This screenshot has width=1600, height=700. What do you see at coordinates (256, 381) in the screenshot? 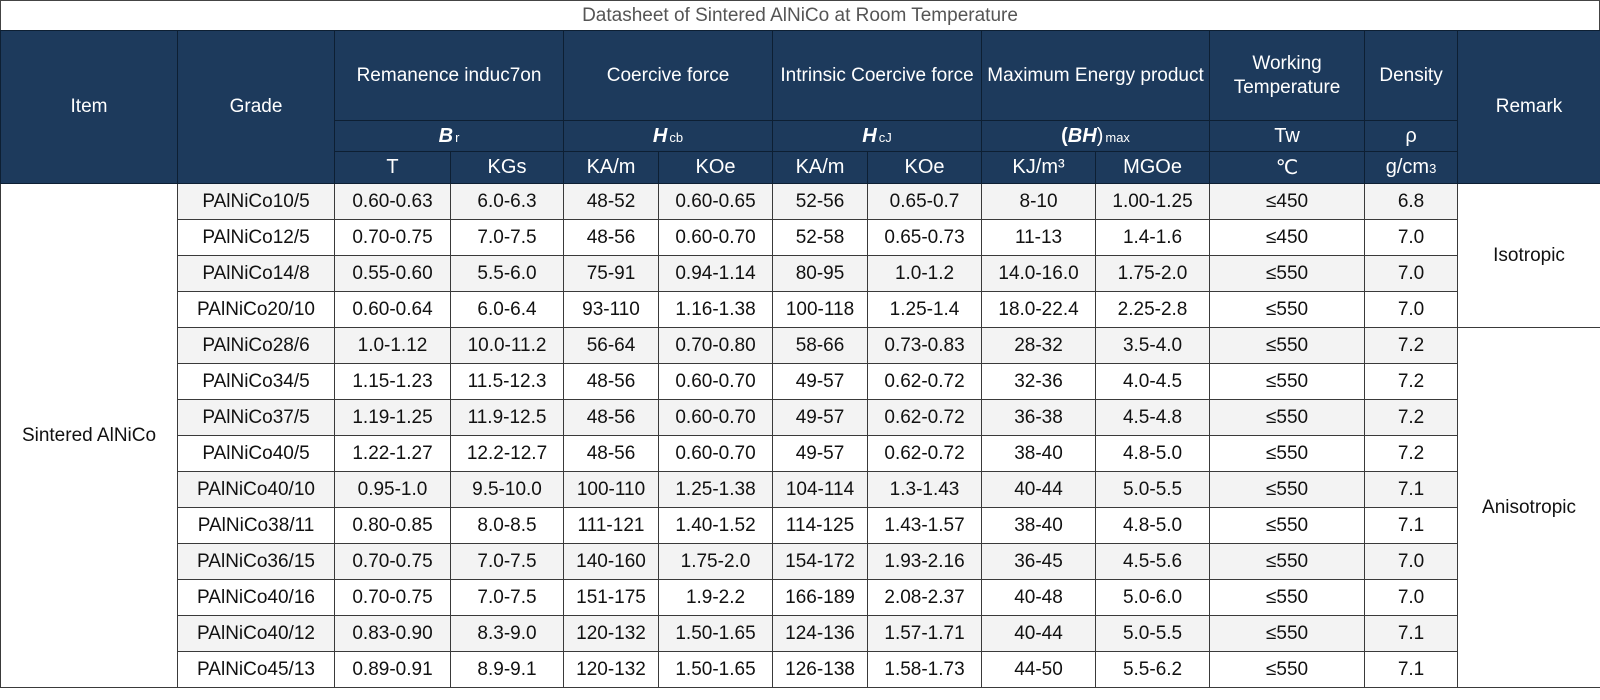
I see `cell-grade: PAlNiCo34/5` at bounding box center [256, 381].